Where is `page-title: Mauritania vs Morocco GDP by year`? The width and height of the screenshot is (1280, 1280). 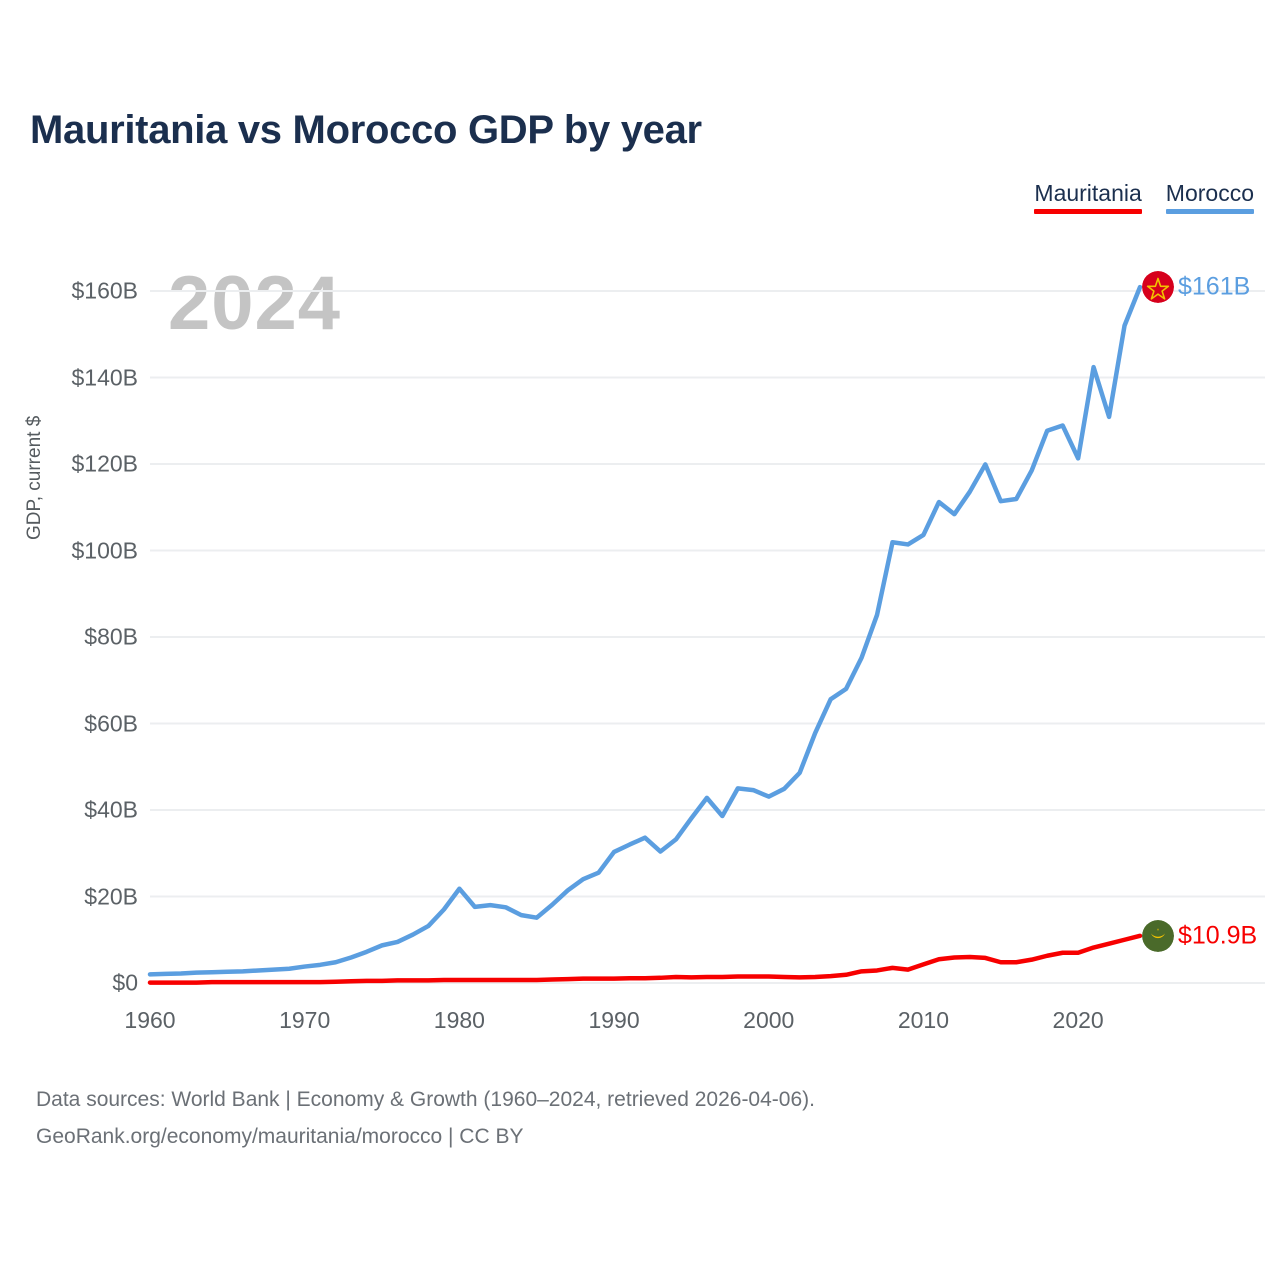 page-title: Mauritania vs Morocco GDP by year is located at coordinates (366, 130).